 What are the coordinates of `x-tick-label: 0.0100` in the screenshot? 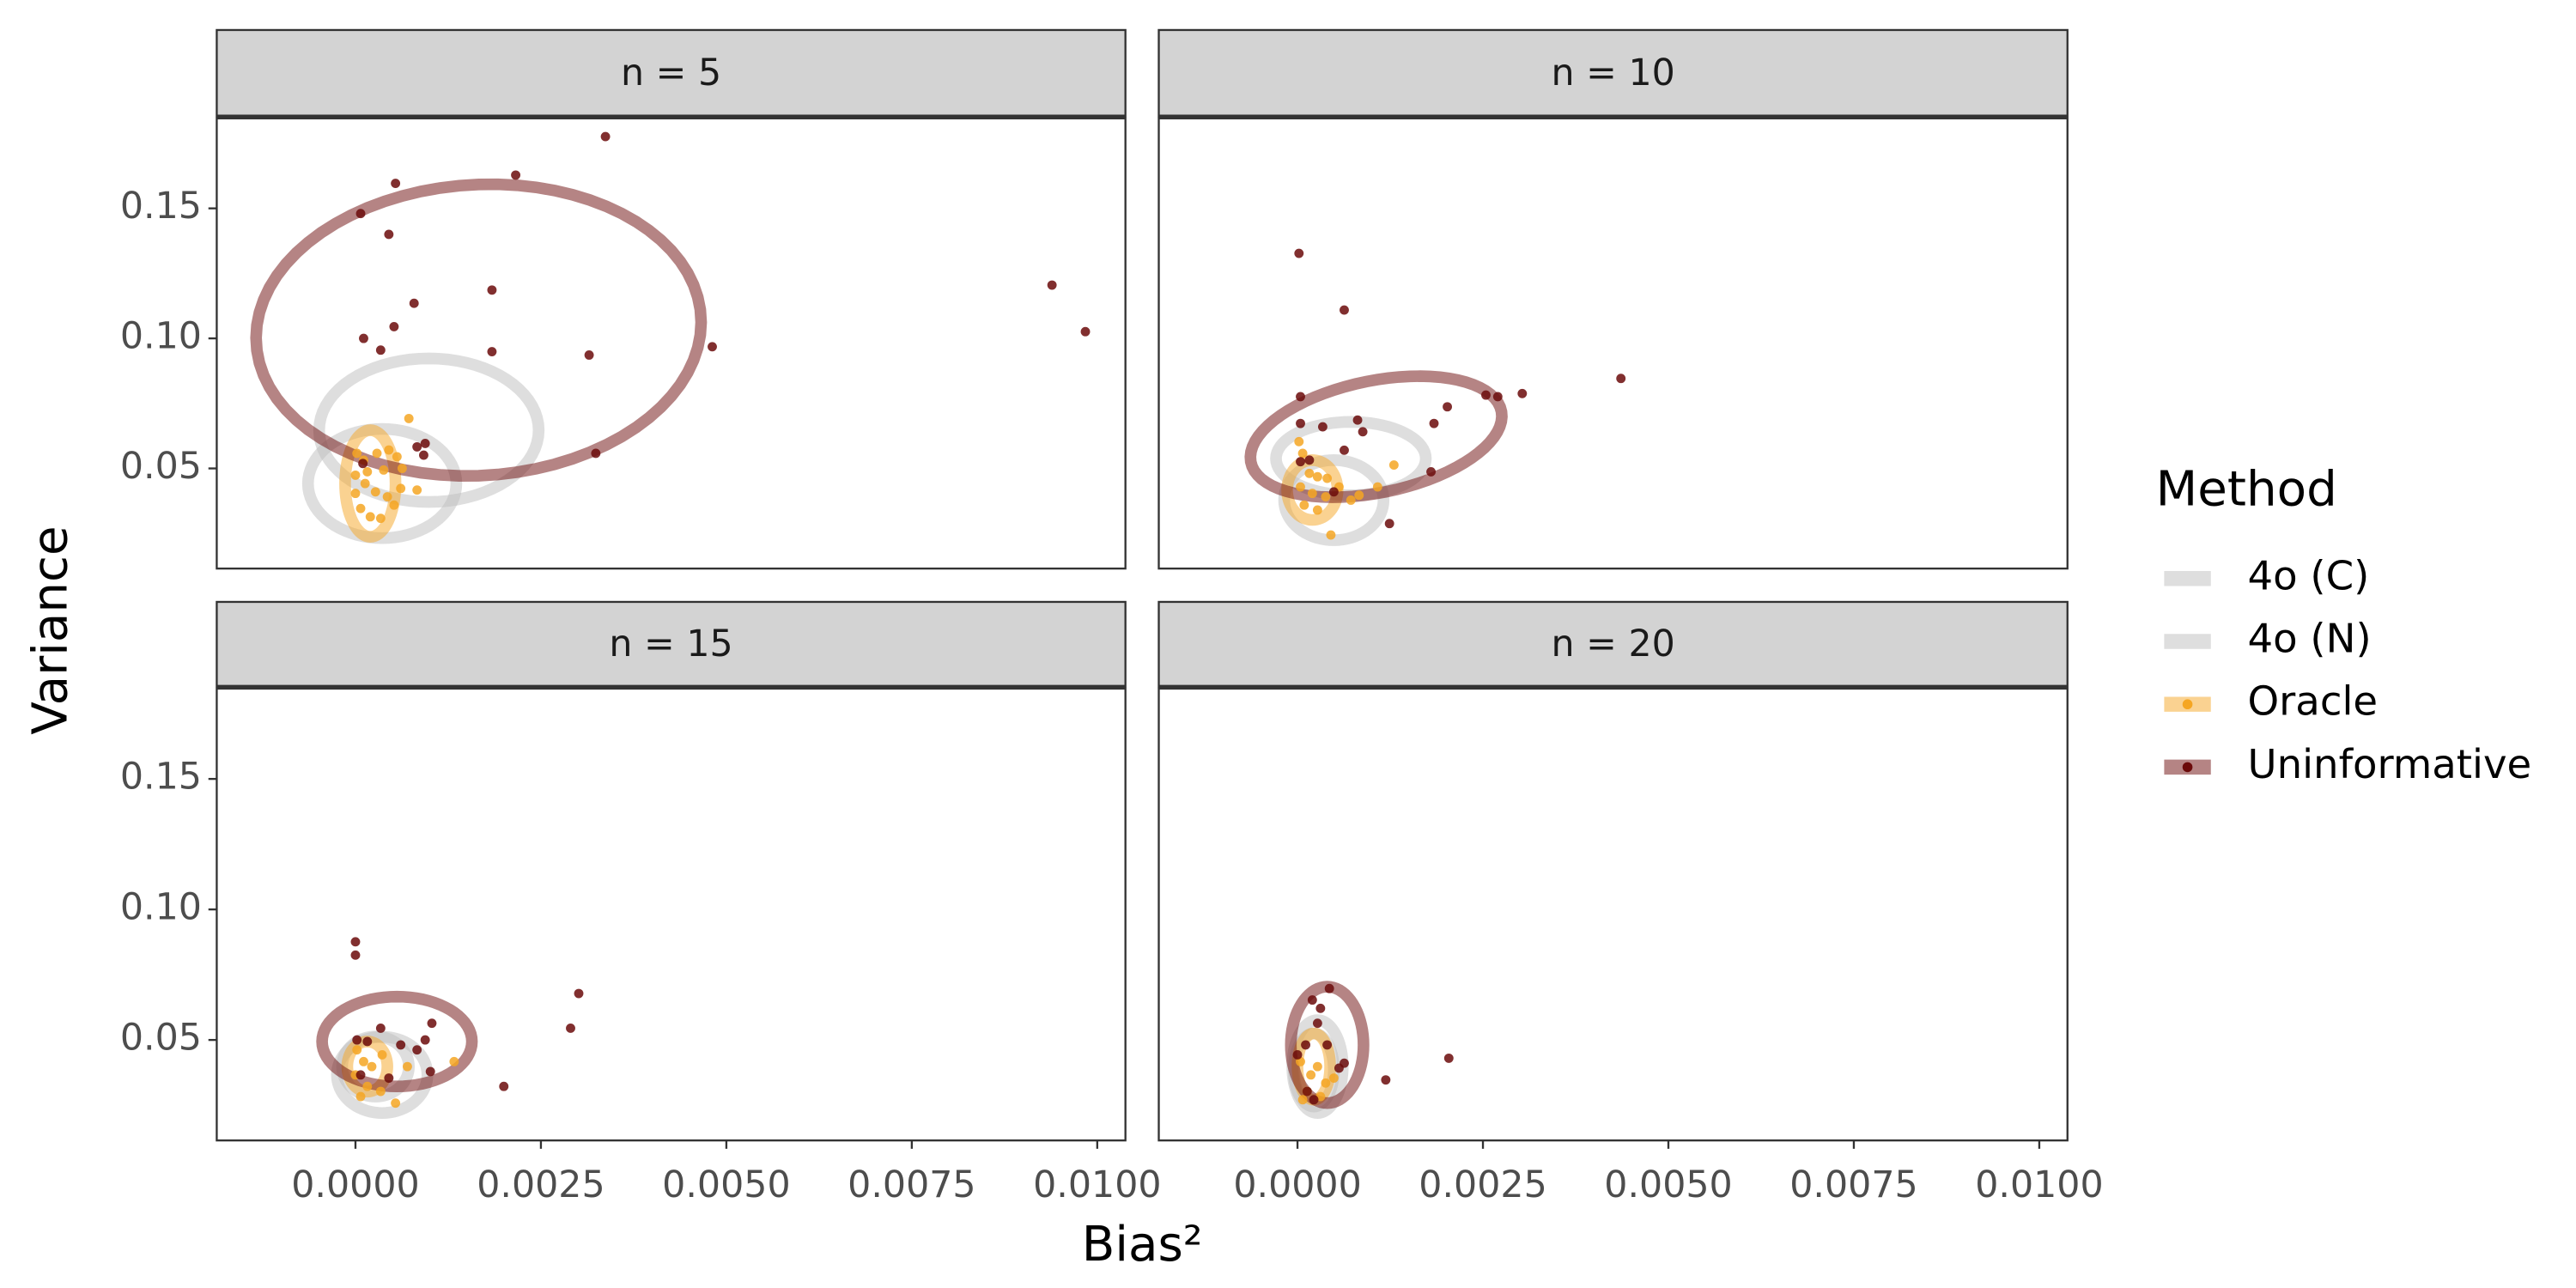 It's located at (2039, 1184).